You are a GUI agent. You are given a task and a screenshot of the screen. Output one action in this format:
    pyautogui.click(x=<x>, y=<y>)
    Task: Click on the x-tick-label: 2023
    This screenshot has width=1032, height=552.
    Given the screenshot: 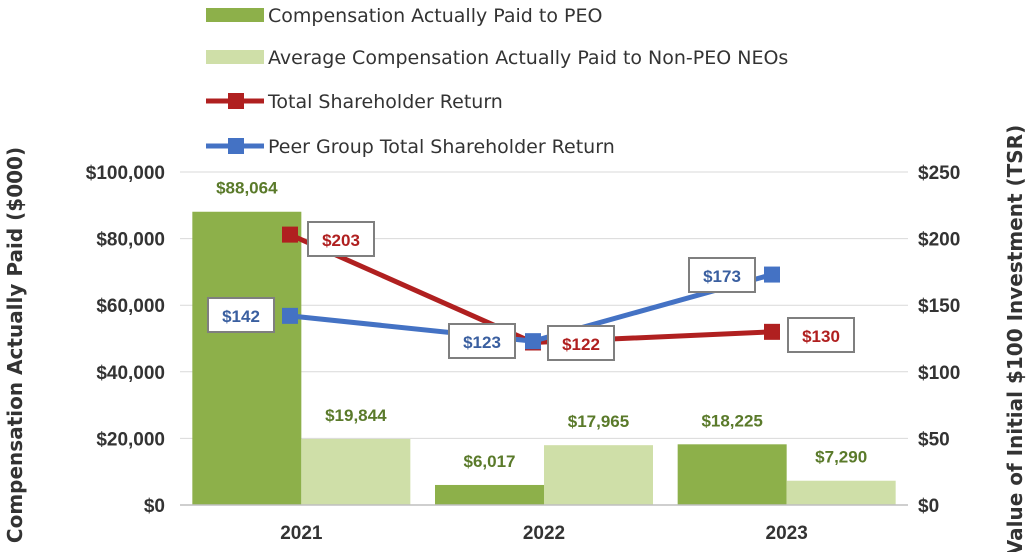 What is the action you would take?
    pyautogui.click(x=787, y=533)
    